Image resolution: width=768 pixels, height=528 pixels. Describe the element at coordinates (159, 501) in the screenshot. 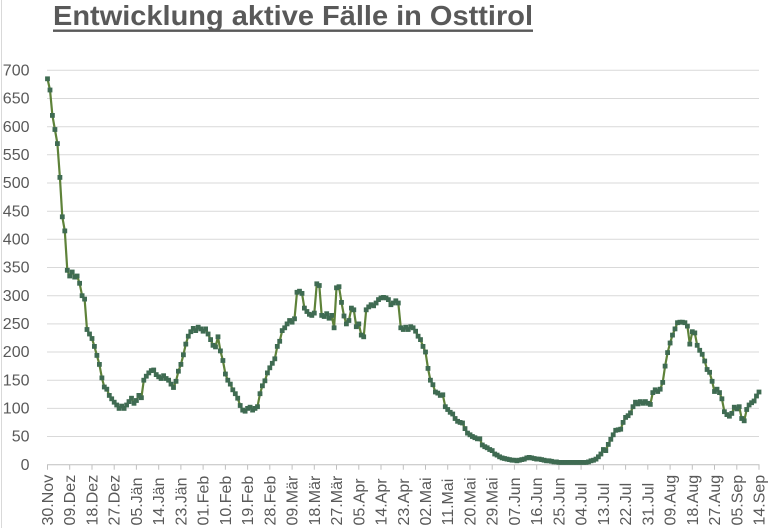

I see `svg-text: 14.Jän` at that location.